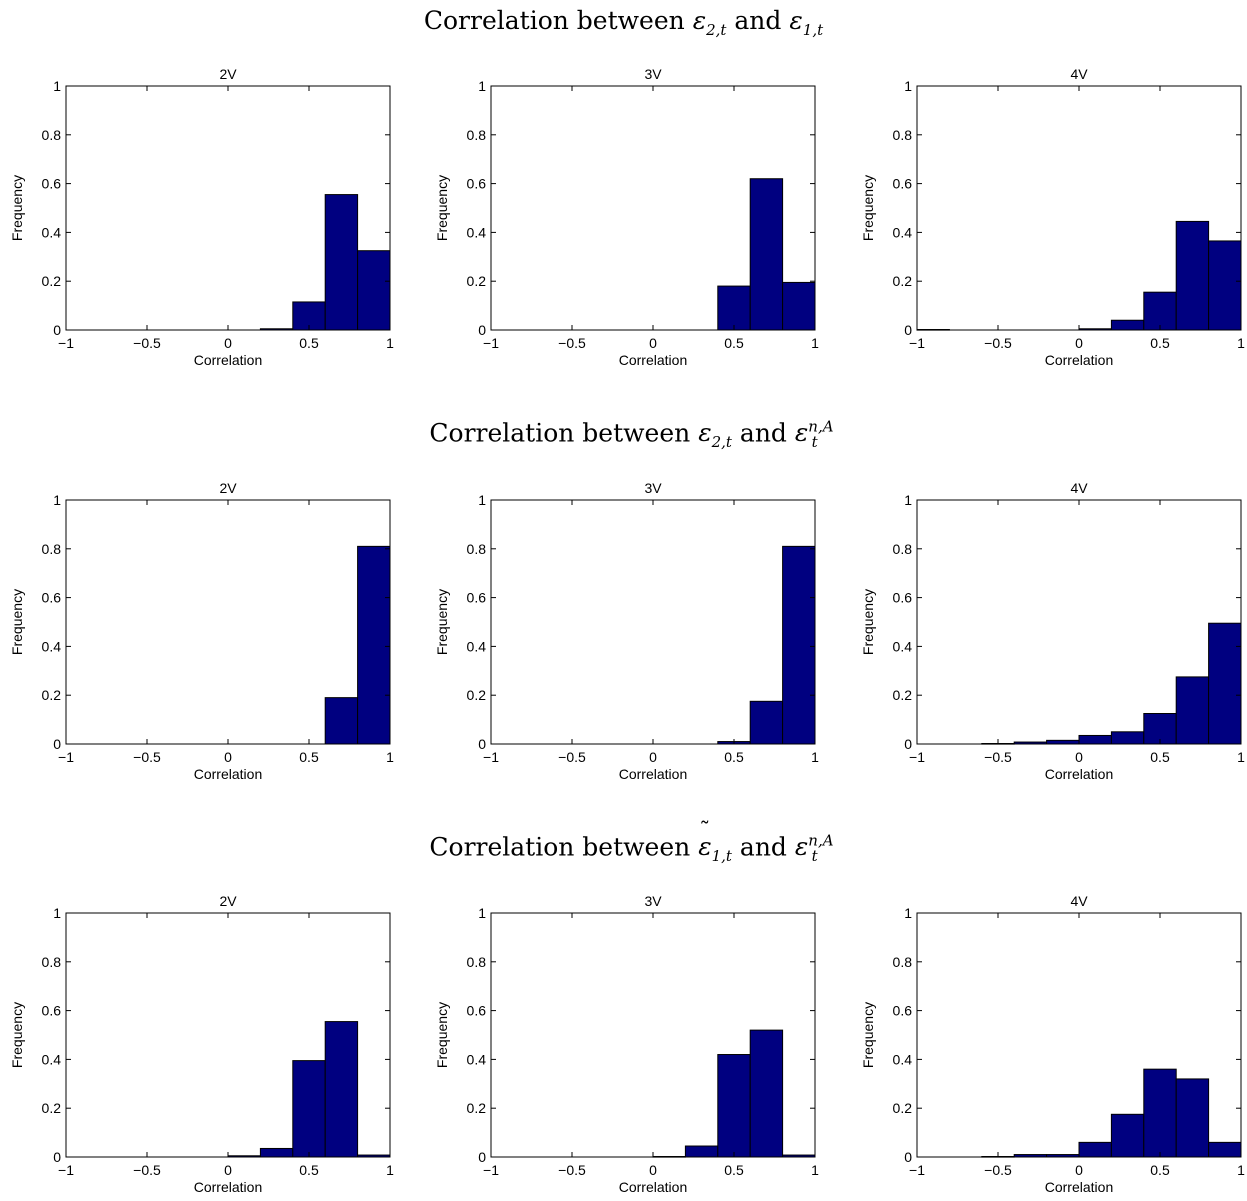 This screenshot has height=1201, width=1247. I want to click on title-prefix: Correlation between, so click(558, 20).